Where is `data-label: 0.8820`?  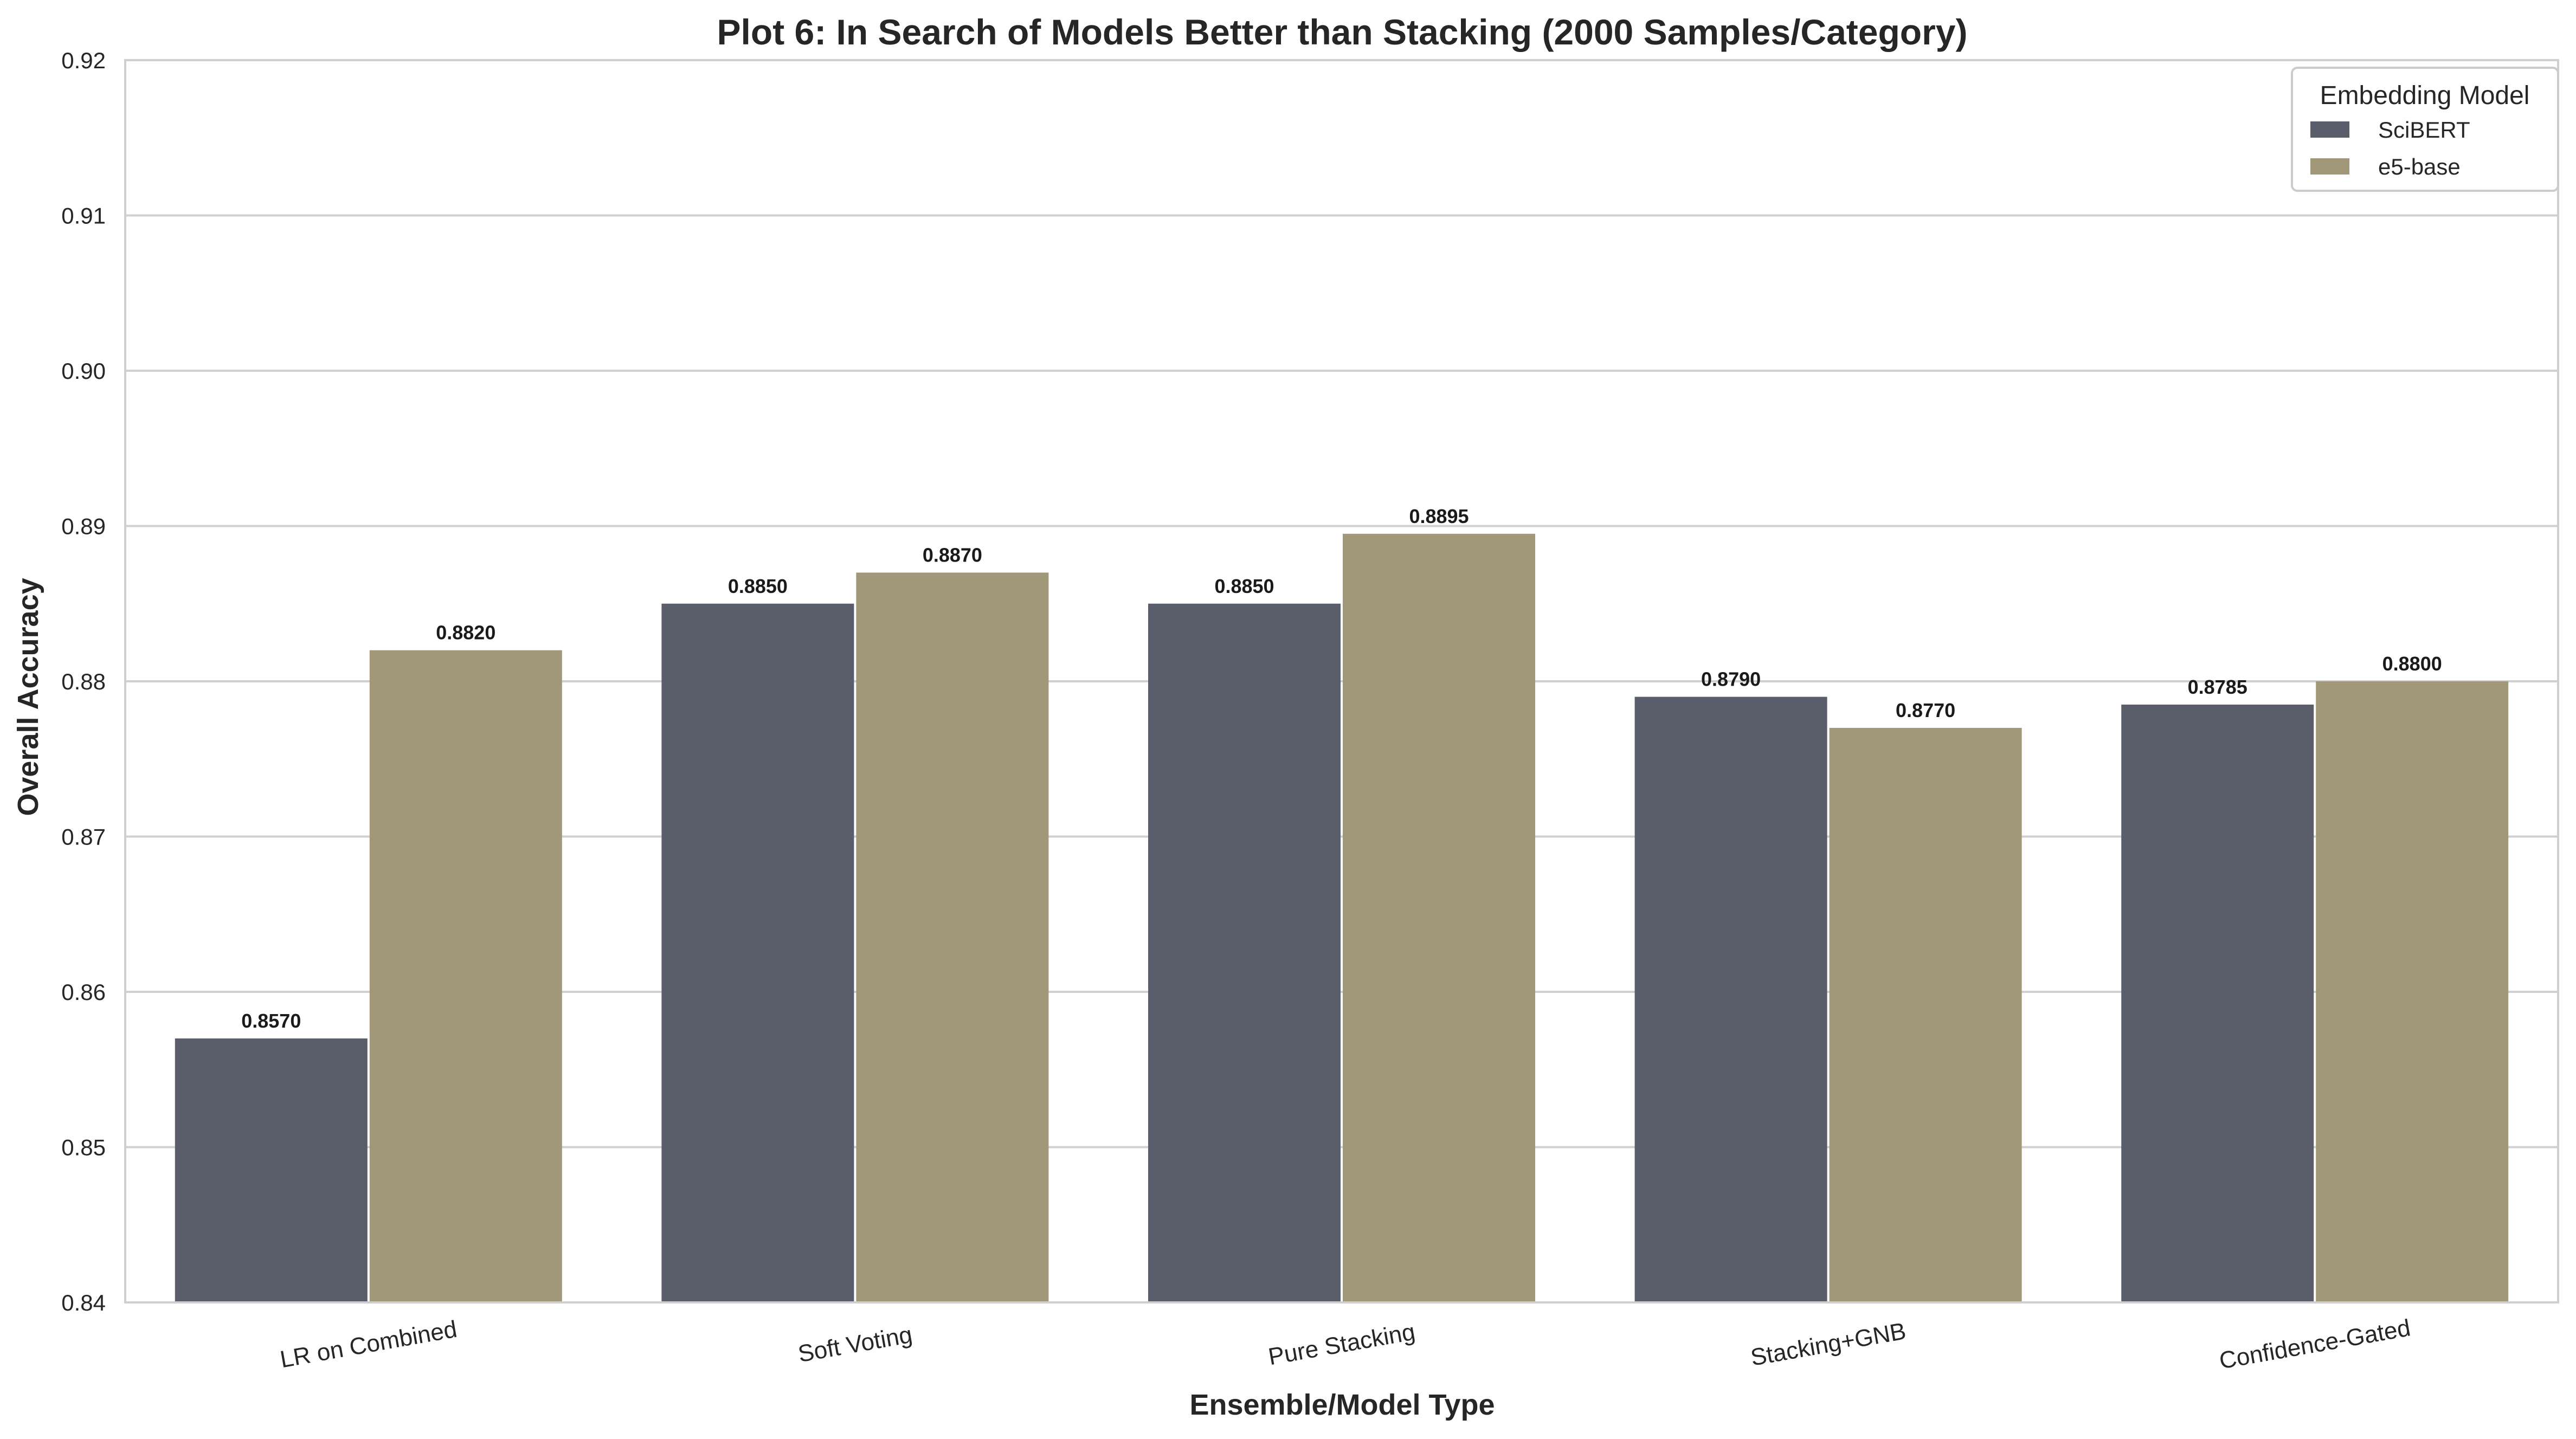 data-label: 0.8820 is located at coordinates (465, 633).